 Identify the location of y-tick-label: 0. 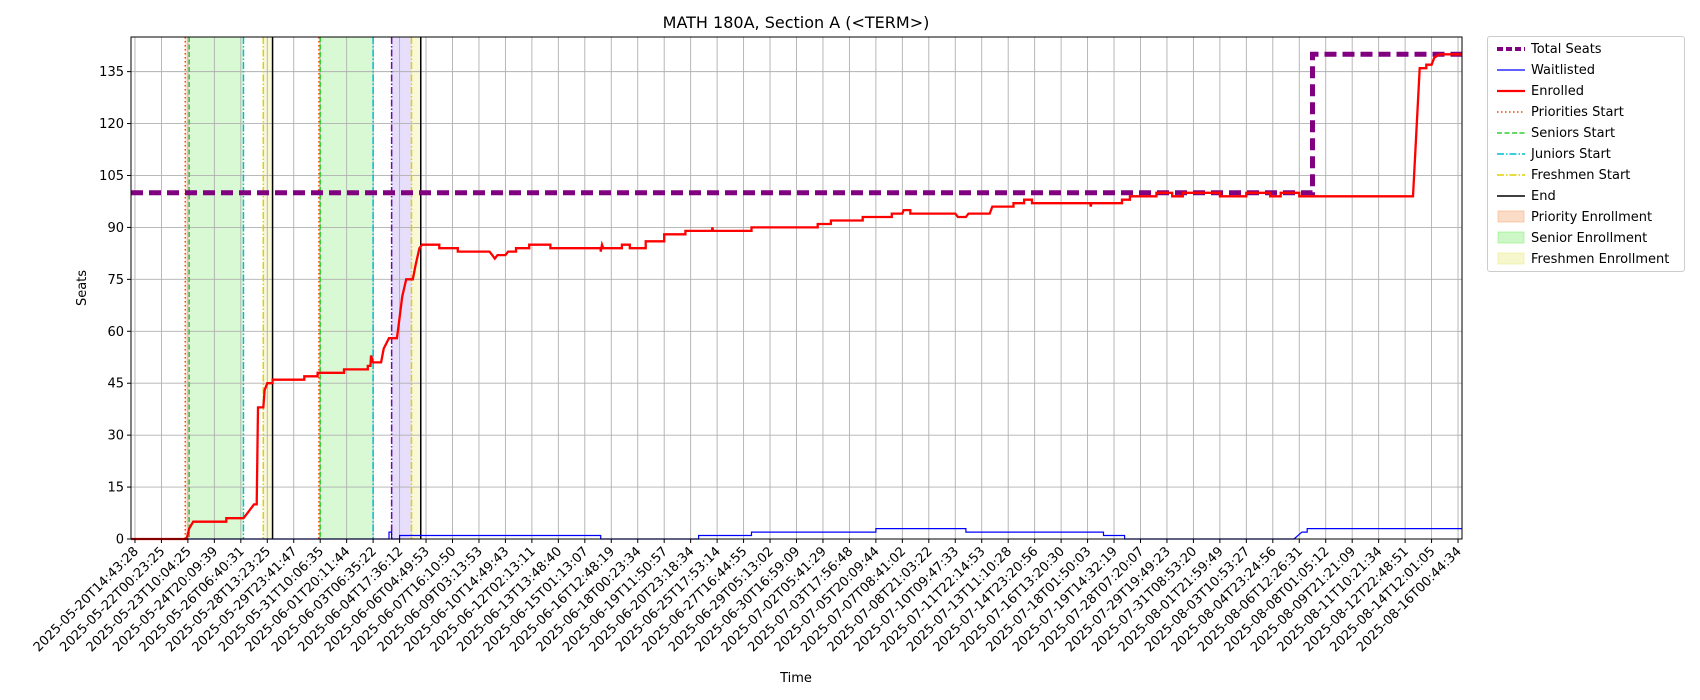
(120, 540).